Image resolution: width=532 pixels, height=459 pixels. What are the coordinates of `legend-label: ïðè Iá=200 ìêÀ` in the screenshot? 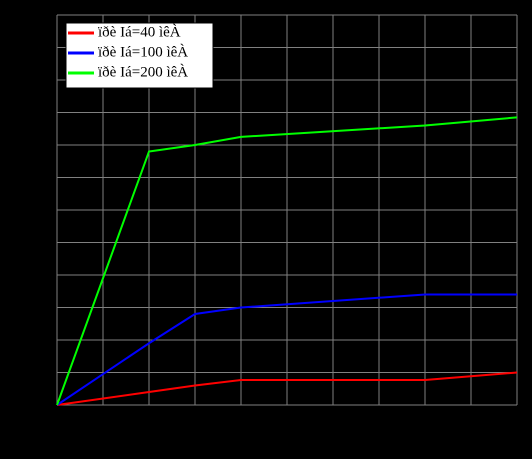 It's located at (142, 71).